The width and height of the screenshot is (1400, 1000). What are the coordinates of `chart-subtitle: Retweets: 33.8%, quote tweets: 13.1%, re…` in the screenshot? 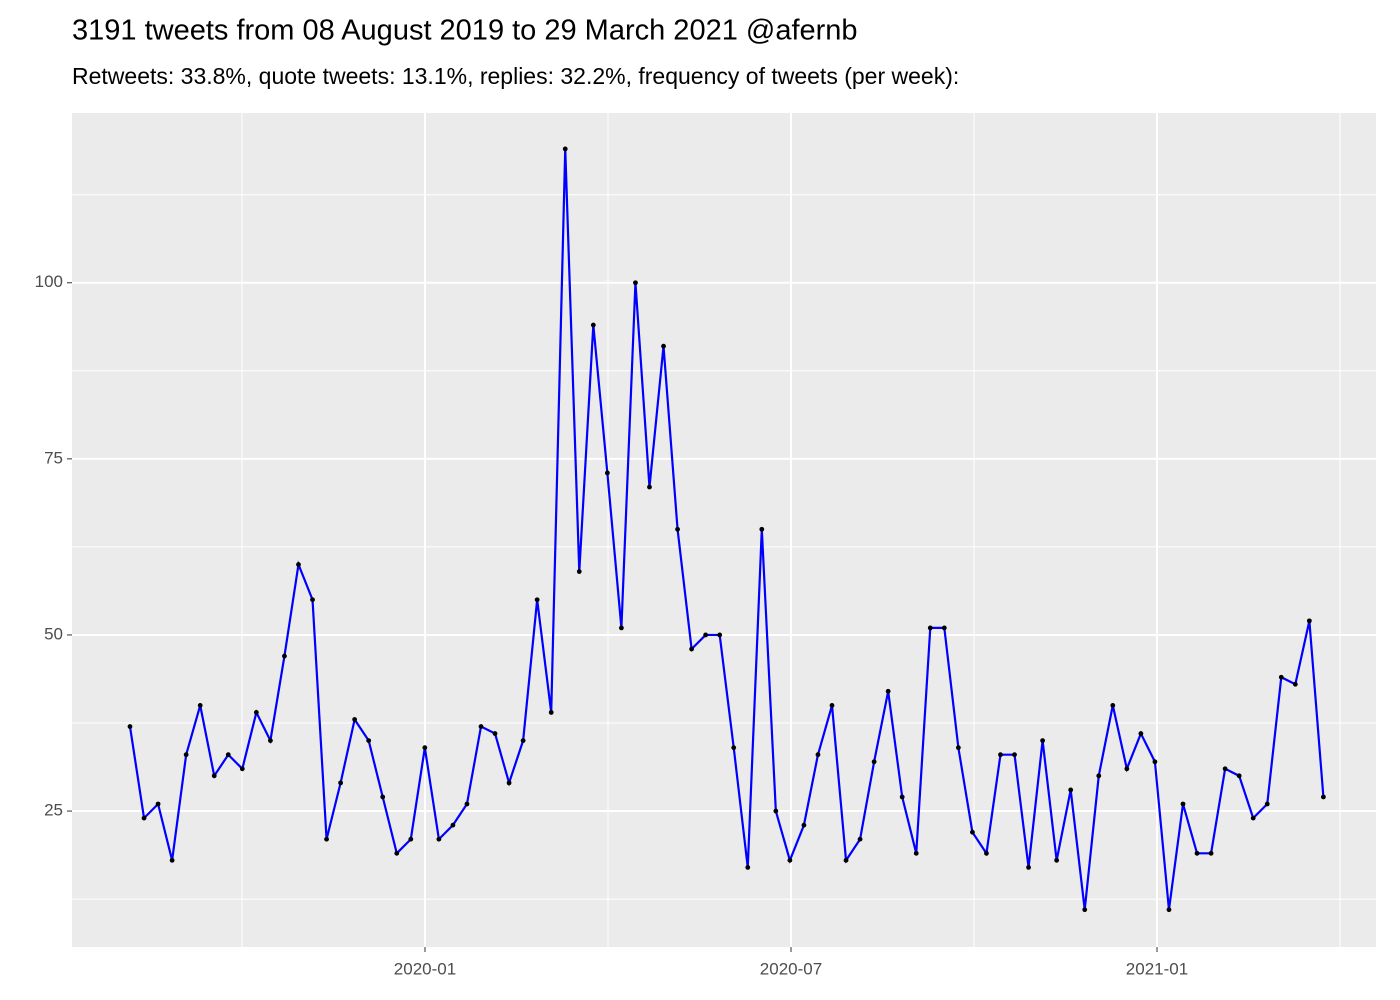 It's located at (515, 76).